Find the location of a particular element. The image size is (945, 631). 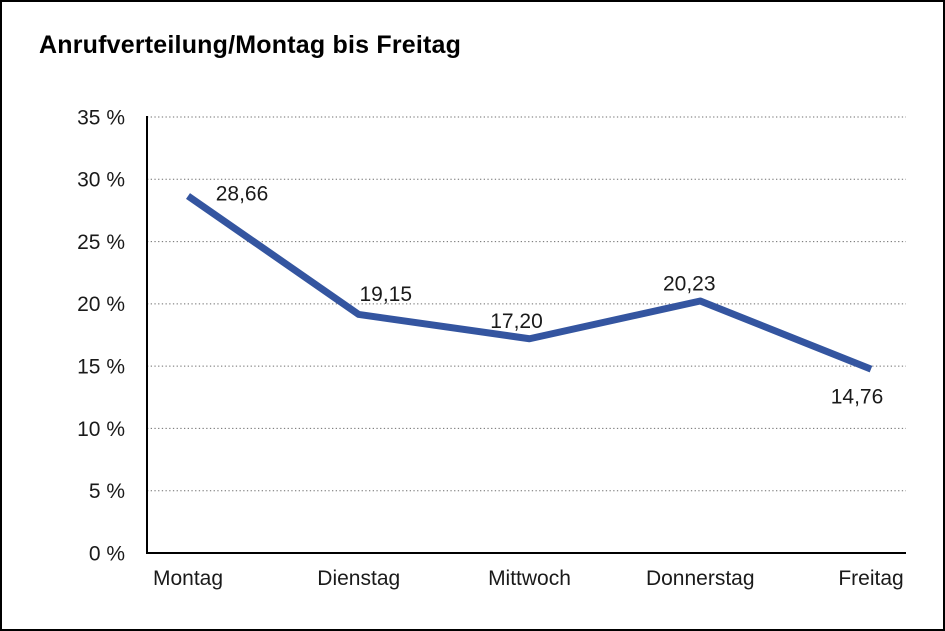

y-tick-label: 10 % is located at coordinates (101, 429).